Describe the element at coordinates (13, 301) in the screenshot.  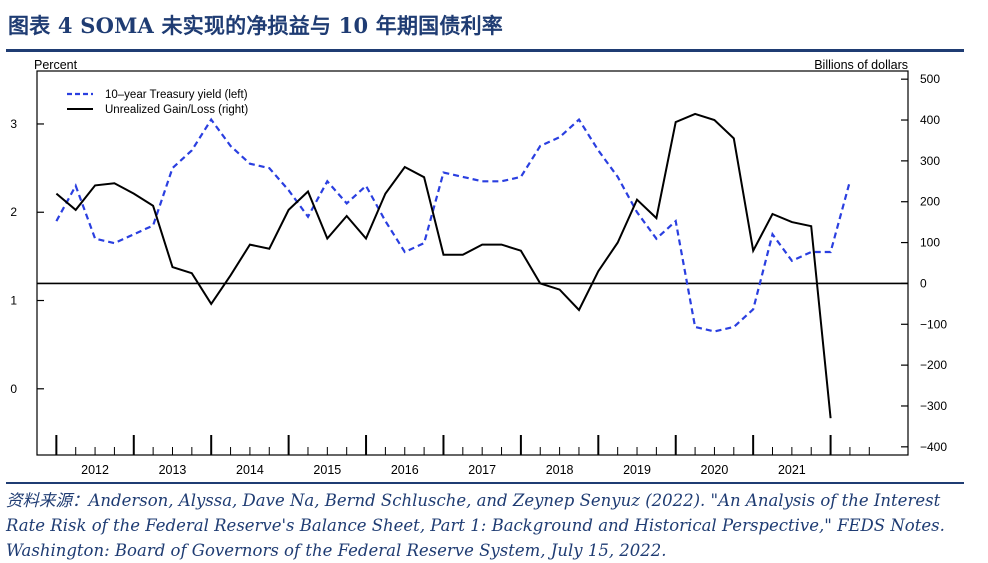
I see `left-tick-label: 1` at that location.